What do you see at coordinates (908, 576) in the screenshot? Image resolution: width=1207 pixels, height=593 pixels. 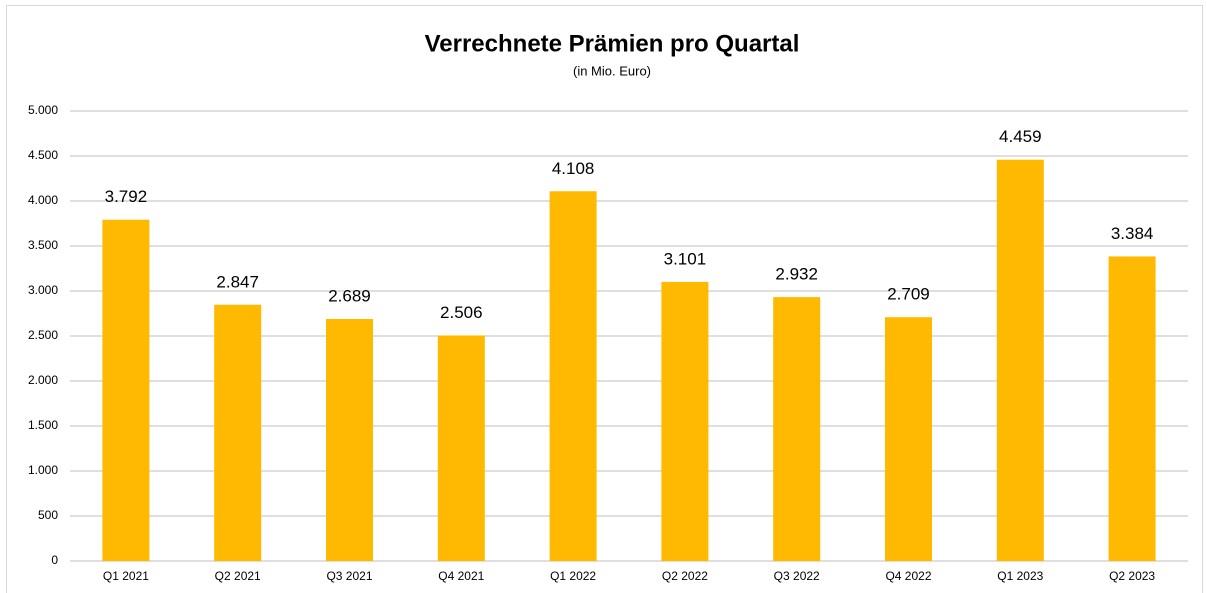 I see `x-tick-label: Q4 2022` at bounding box center [908, 576].